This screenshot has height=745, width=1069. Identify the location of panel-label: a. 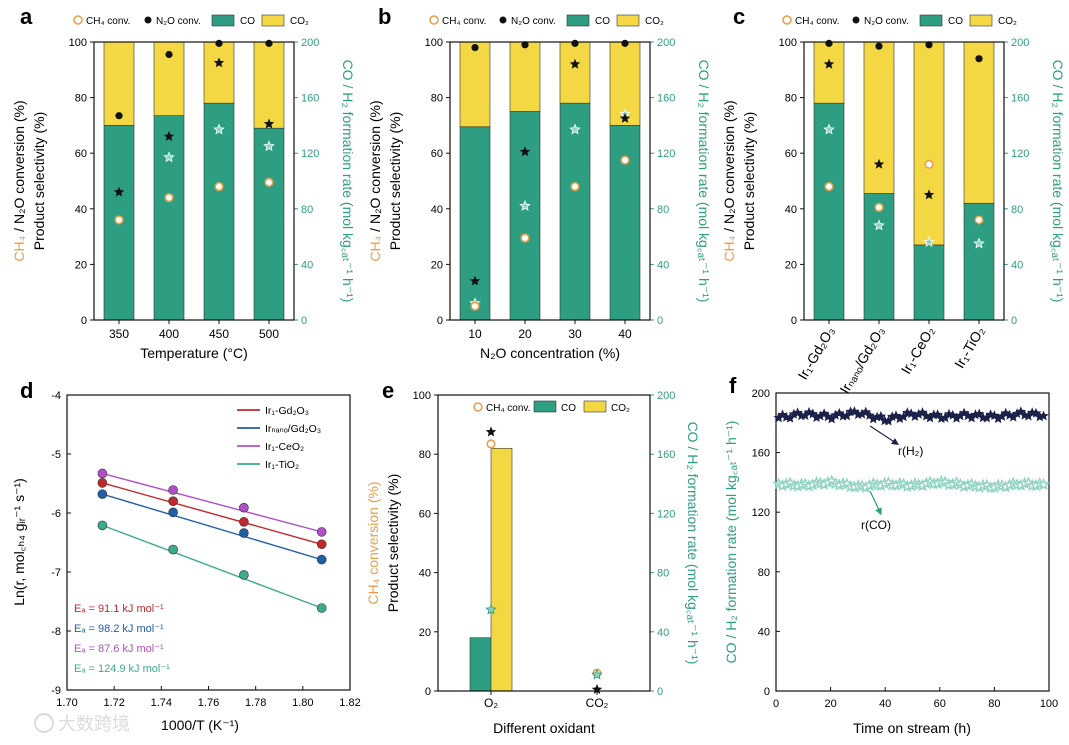
(26, 16).